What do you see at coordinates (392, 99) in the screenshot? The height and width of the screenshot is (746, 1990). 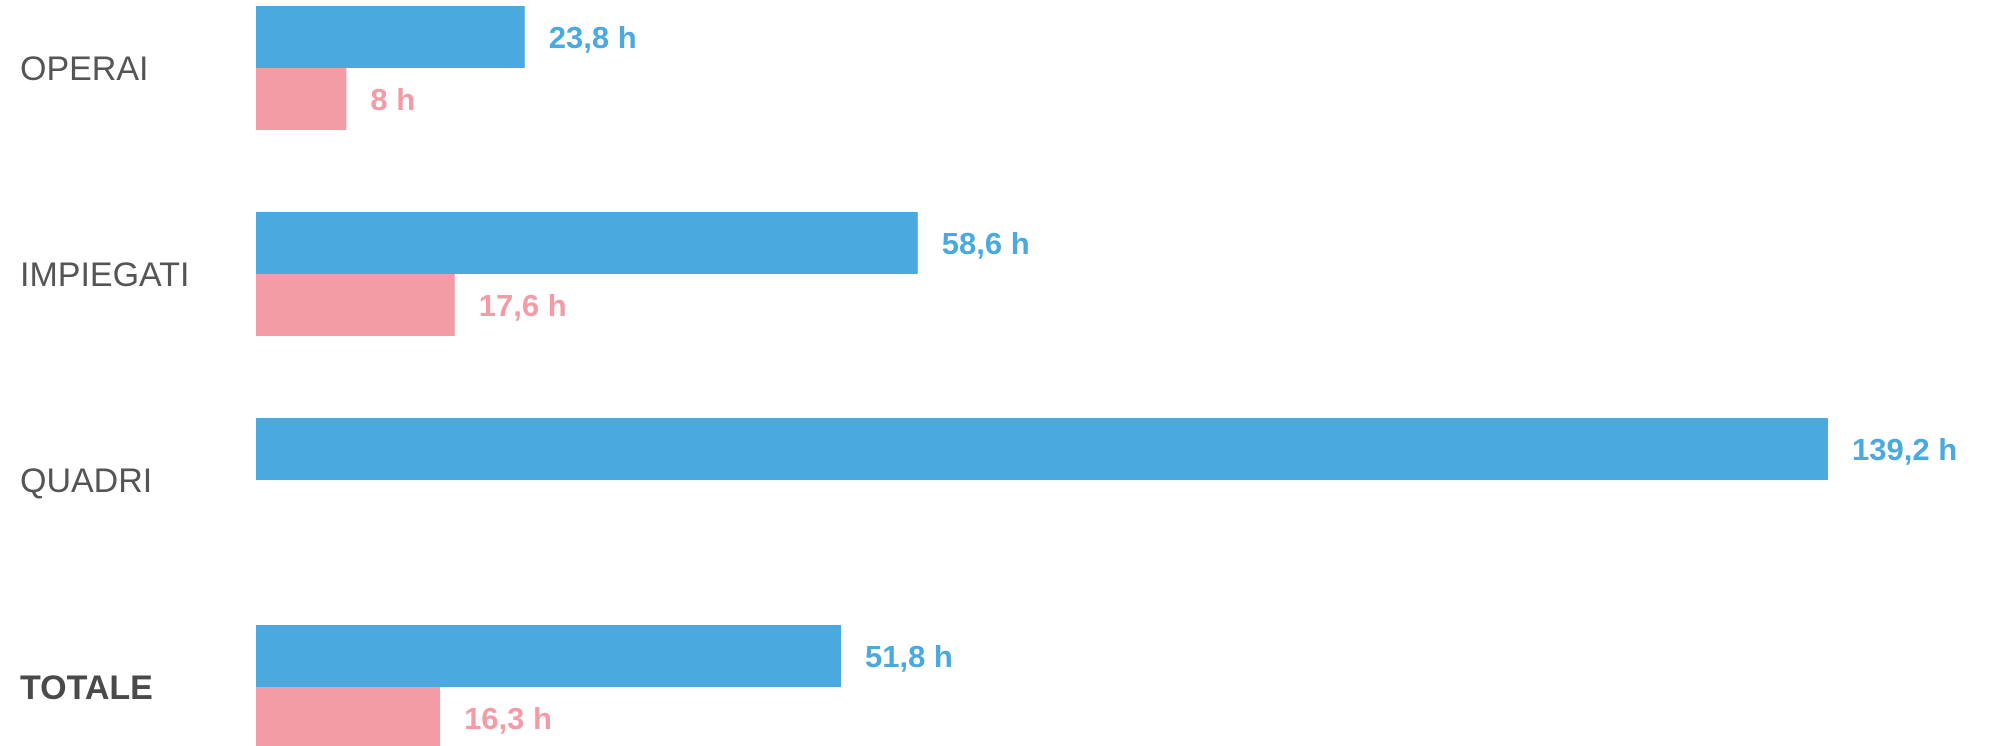 I see `value-label-operai-series-2: 8 h` at bounding box center [392, 99].